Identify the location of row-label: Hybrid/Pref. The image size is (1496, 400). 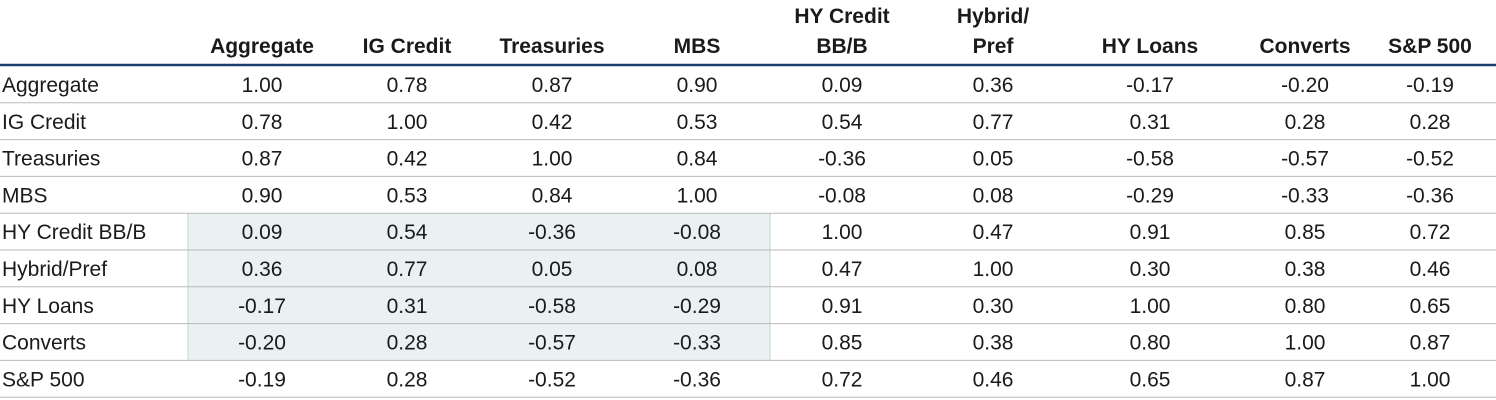
(54, 269).